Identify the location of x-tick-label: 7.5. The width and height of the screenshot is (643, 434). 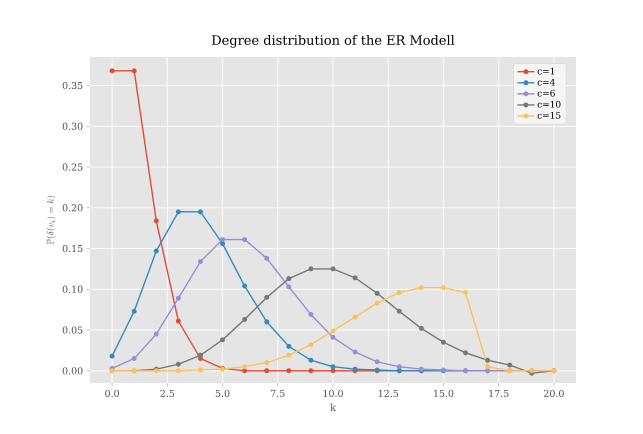
(278, 393).